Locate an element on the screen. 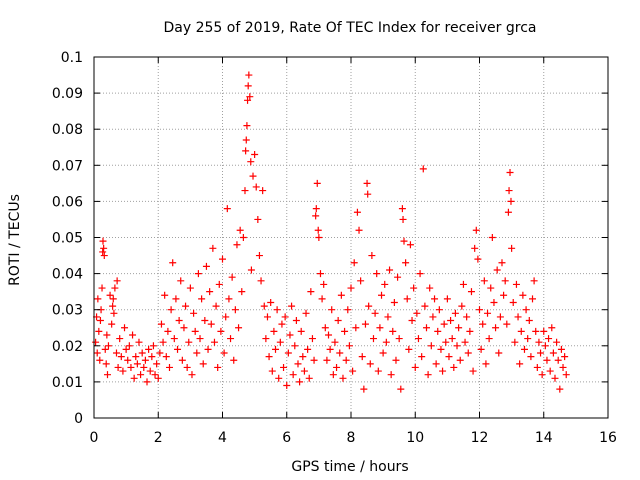 This screenshot has height=480, width=640. y-tick-label: 0.07 is located at coordinates (67, 166).